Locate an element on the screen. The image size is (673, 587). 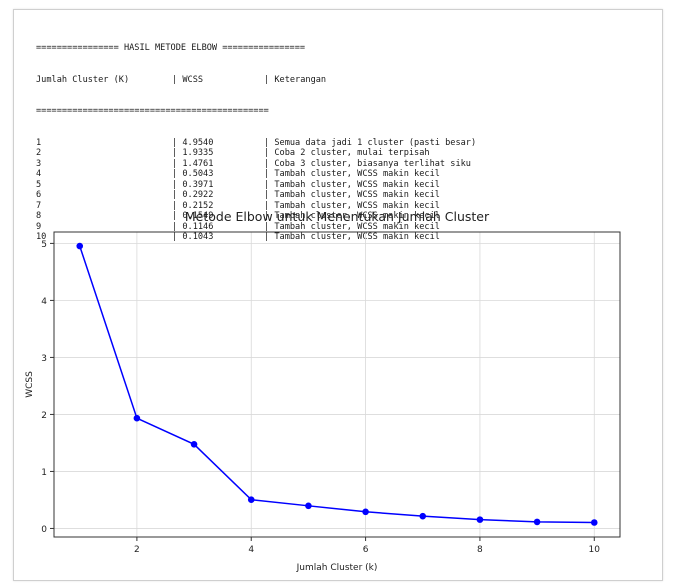
y-tick-label: 0 is located at coordinates (44, 530).